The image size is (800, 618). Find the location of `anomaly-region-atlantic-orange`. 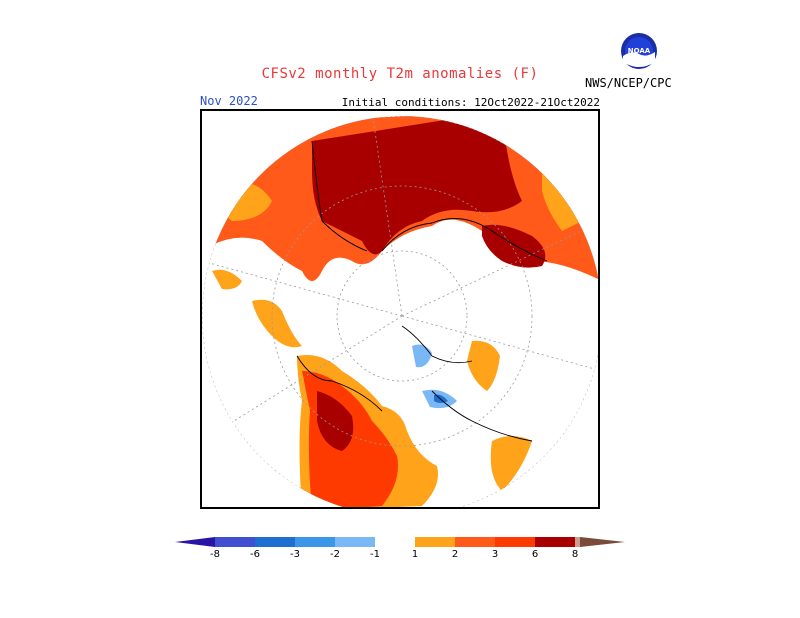

anomaly-region-atlantic-orange is located at coordinates (562, 201).